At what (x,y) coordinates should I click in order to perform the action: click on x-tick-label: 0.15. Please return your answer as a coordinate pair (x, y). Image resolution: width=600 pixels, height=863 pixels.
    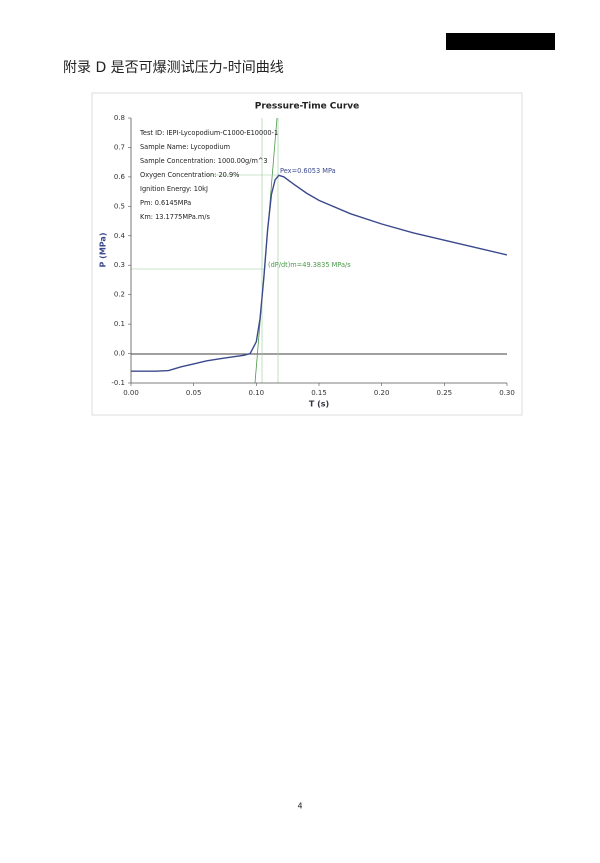
    Looking at the image, I should click on (319, 393).